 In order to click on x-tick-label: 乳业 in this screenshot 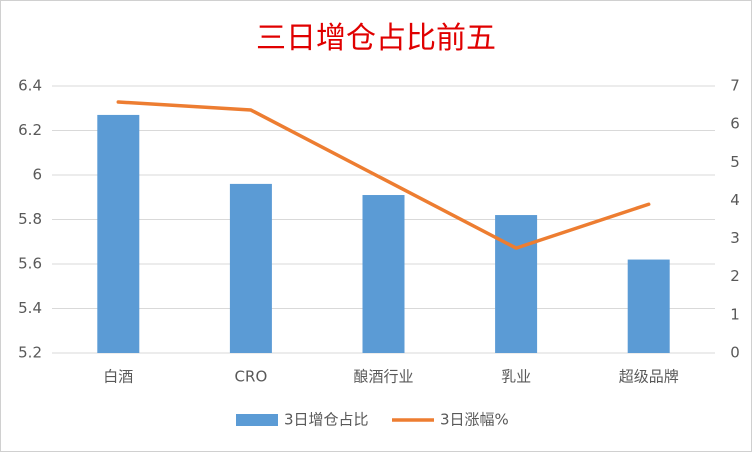, I will do `click(516, 377)`.